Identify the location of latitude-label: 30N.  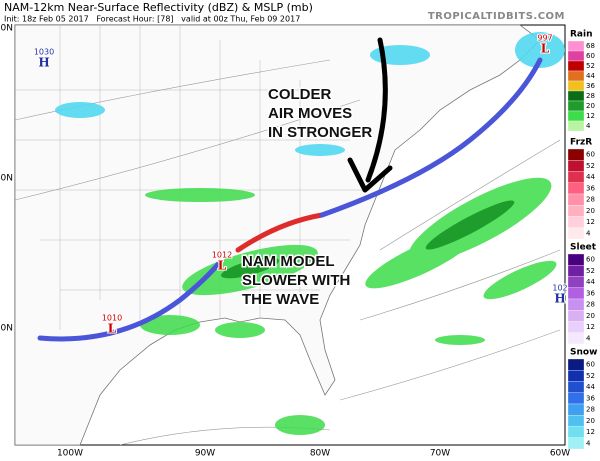
(6, 329).